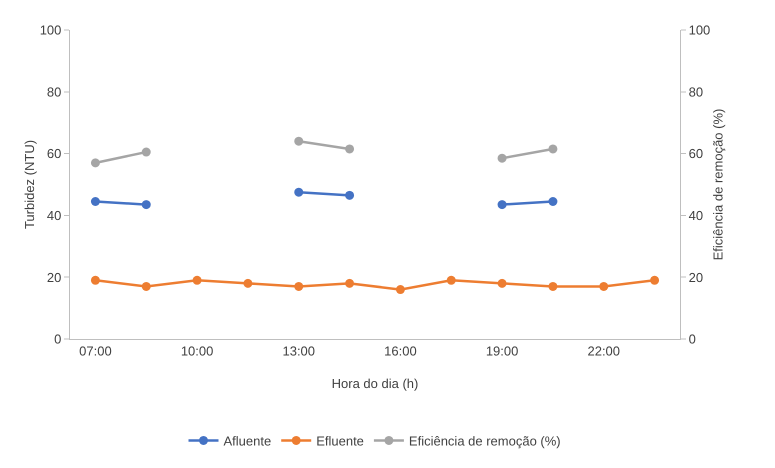 This screenshot has height=468, width=775. Describe the element at coordinates (54, 92) in the screenshot. I see `y-tick-label: 80` at that location.